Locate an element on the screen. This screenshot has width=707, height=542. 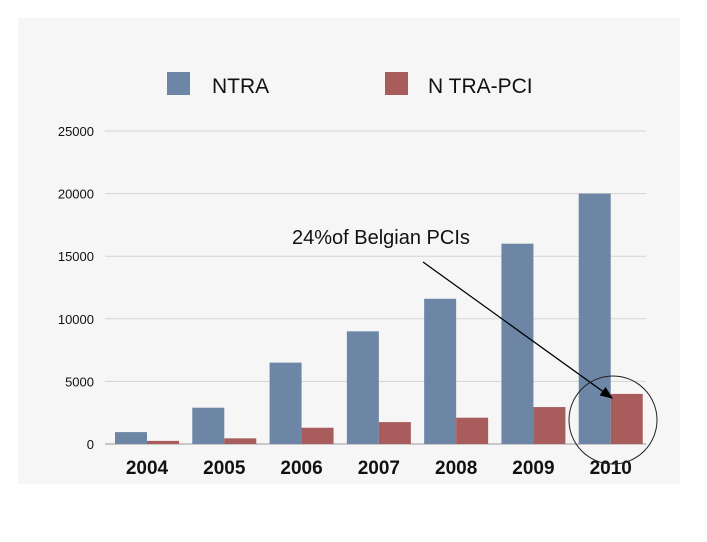
annotation-circle is located at coordinates (613, 420).